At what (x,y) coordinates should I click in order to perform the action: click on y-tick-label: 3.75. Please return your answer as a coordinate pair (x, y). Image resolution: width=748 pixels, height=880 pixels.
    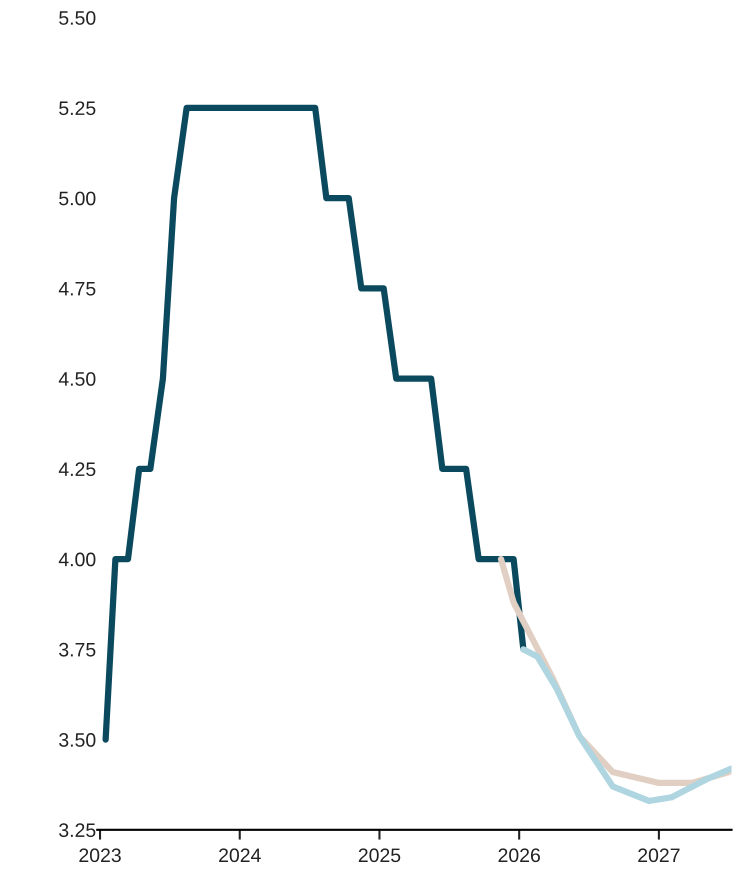
    Looking at the image, I should click on (77, 649).